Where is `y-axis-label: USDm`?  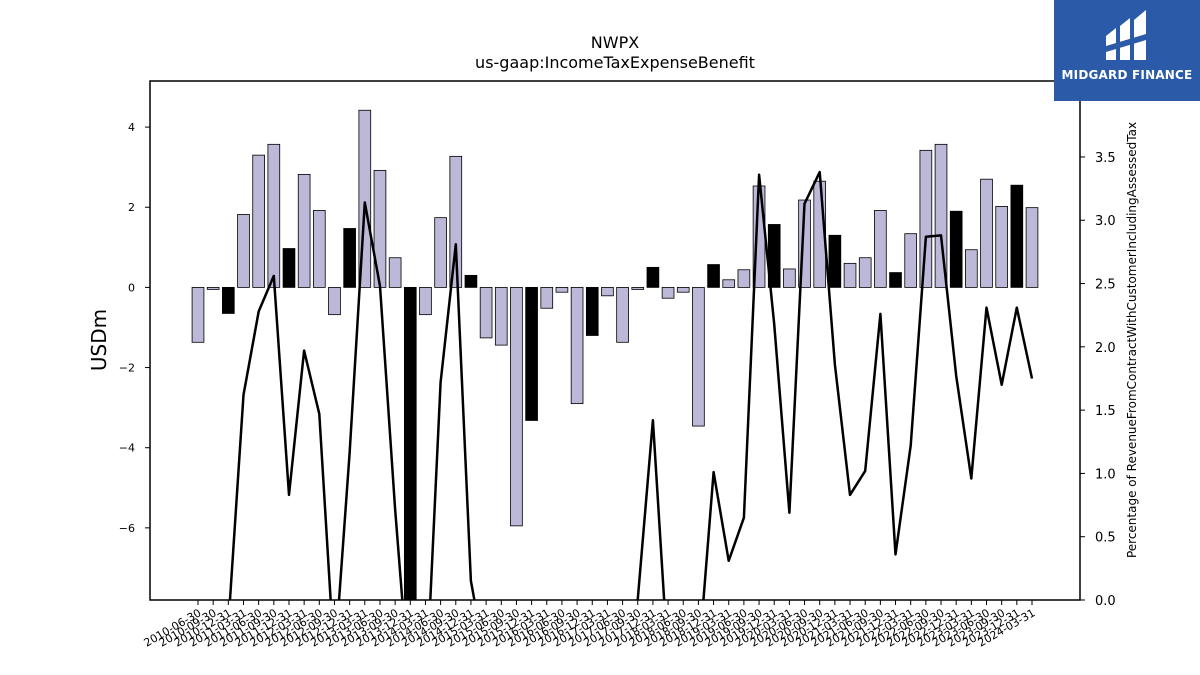
y-axis-label: USDm is located at coordinates (99, 340).